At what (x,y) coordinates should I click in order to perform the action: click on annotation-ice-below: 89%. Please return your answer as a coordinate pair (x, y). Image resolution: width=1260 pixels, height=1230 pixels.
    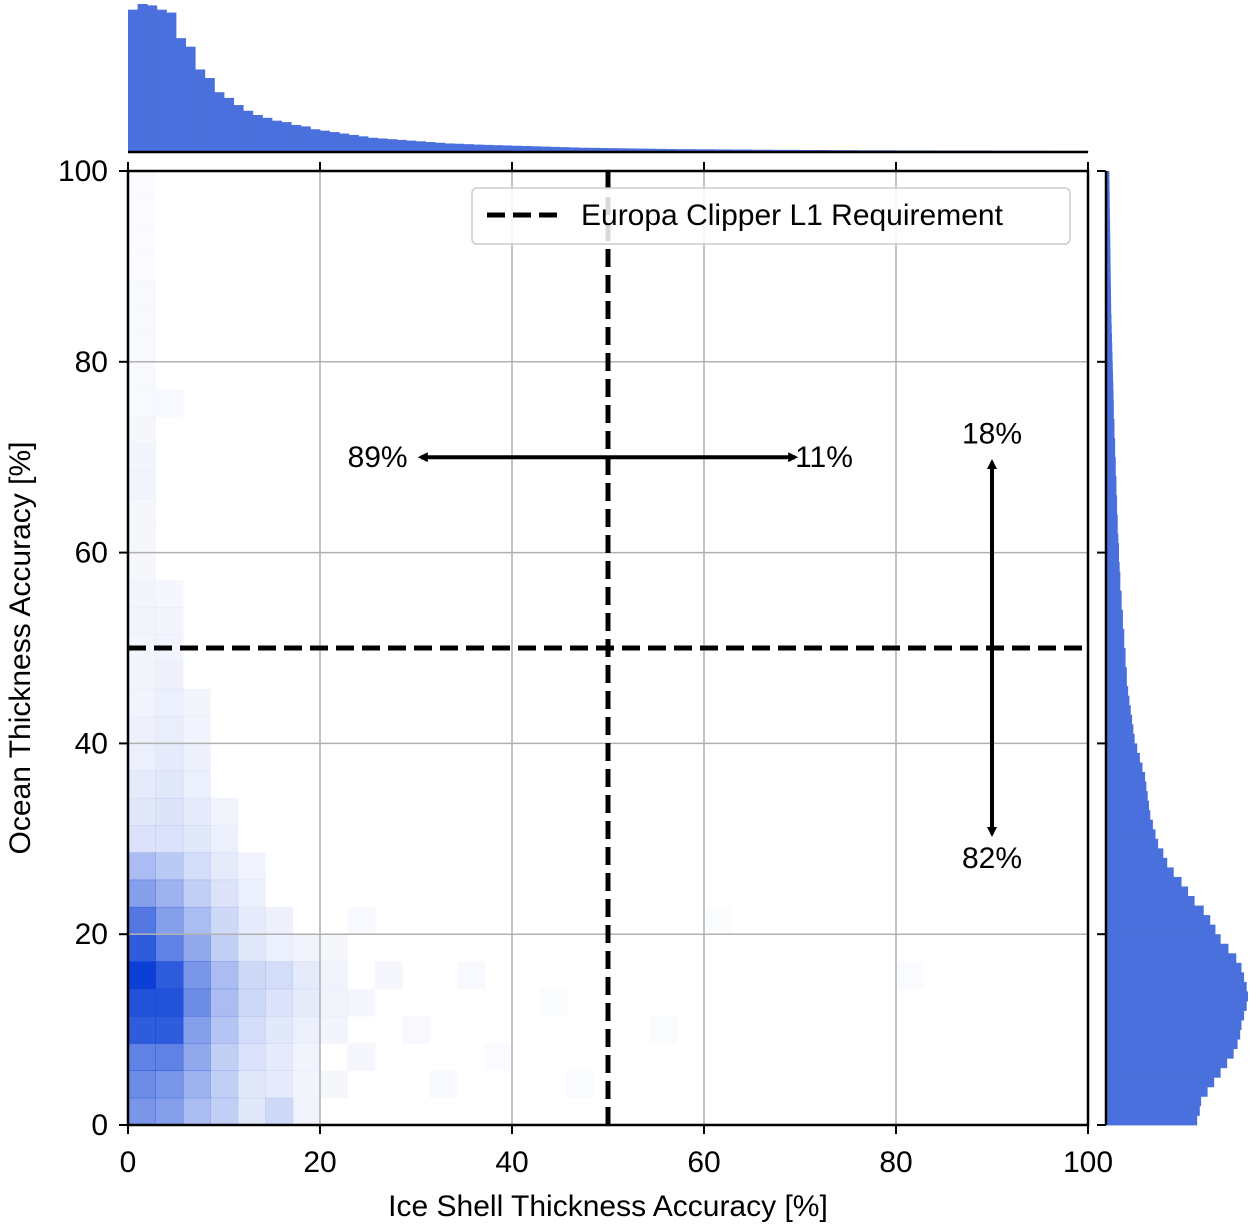
    Looking at the image, I should click on (378, 457).